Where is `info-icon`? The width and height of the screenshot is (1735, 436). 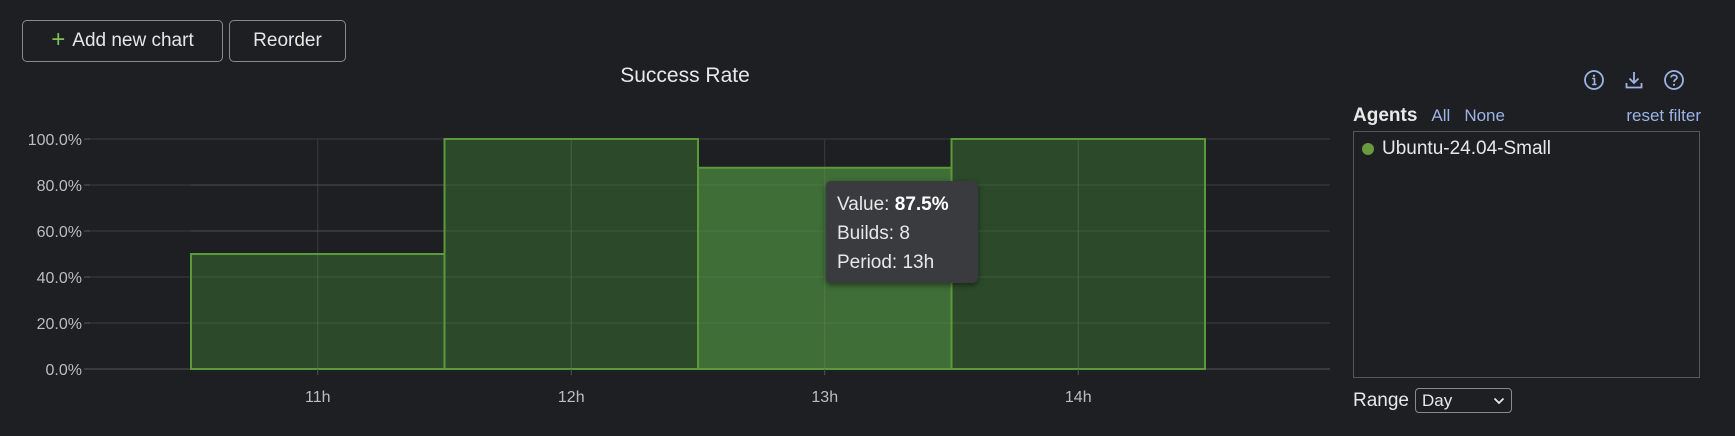 info-icon is located at coordinates (1594, 80).